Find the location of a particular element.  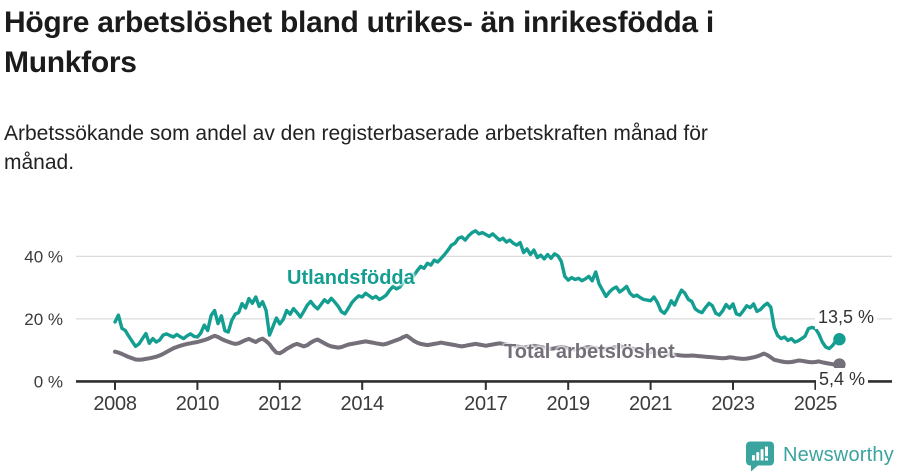

y-axis-tick-label: 0 % is located at coordinates (48, 381).